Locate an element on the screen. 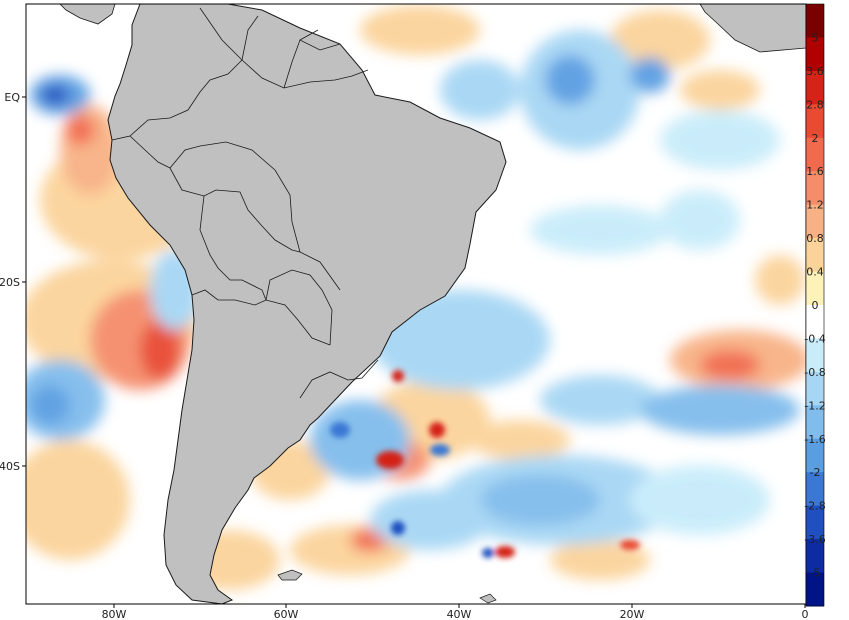  lon-tick-label: 40W is located at coordinates (459, 614).